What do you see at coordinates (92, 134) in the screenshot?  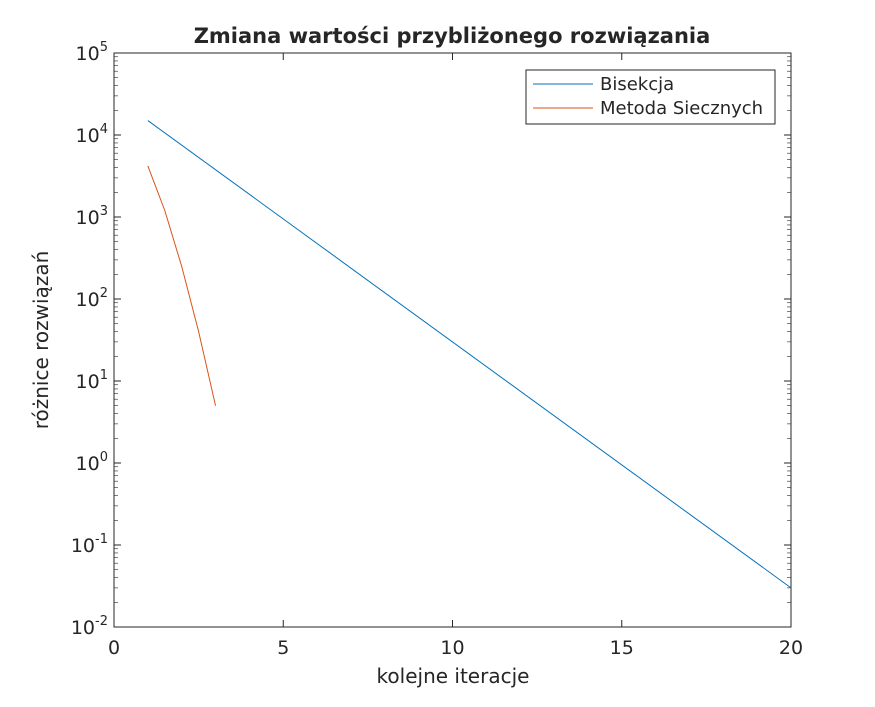 I see `y-tick-label: 10⁴` at bounding box center [92, 134].